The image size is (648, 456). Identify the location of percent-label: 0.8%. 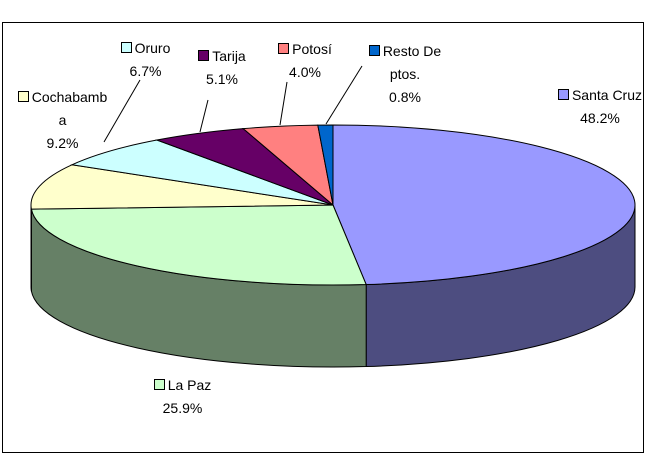
(405, 97).